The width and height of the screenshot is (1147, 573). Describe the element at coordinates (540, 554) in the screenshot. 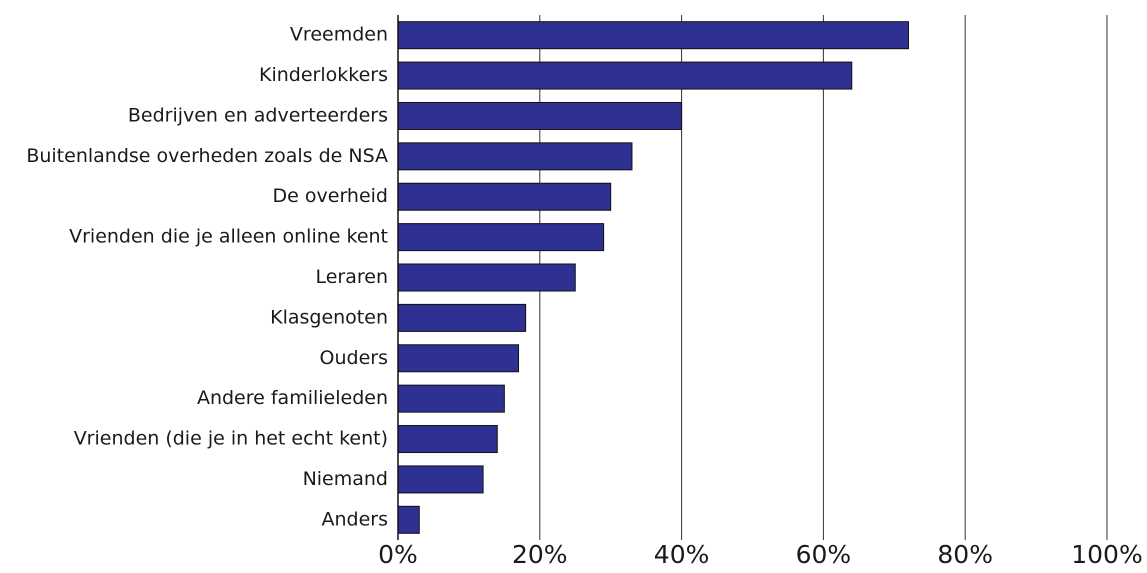

I see `x-tick-label: 20%` at that location.